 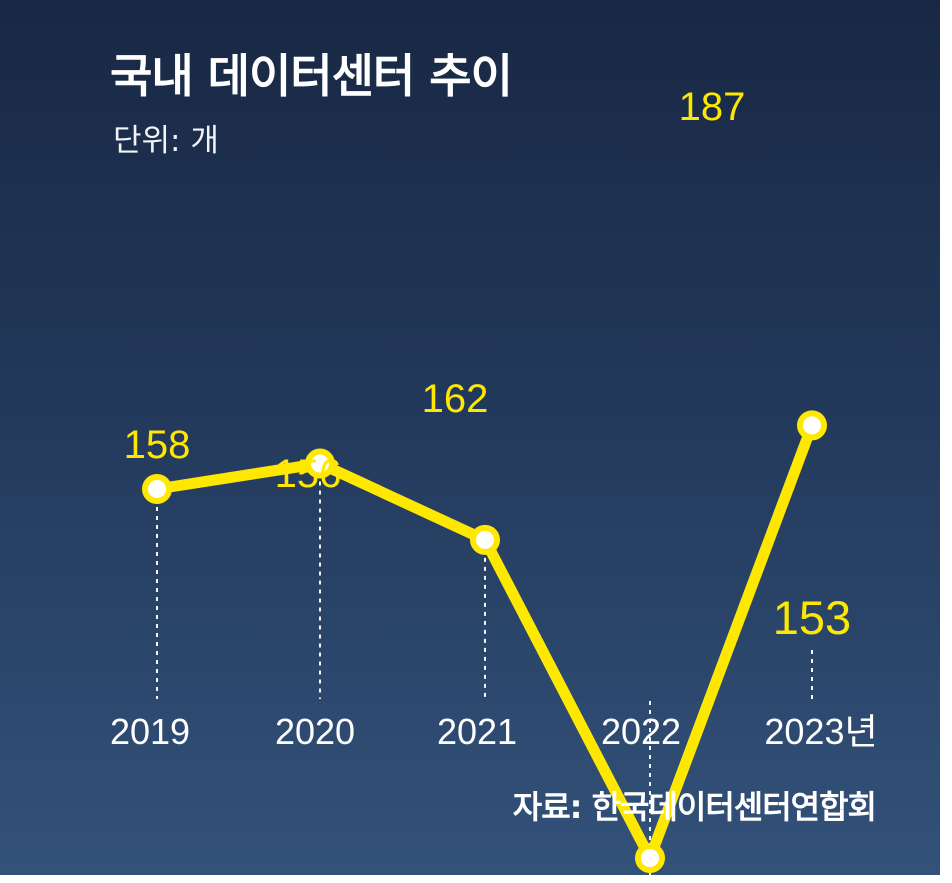 I want to click on data-point-2020, so click(x=320, y=463).